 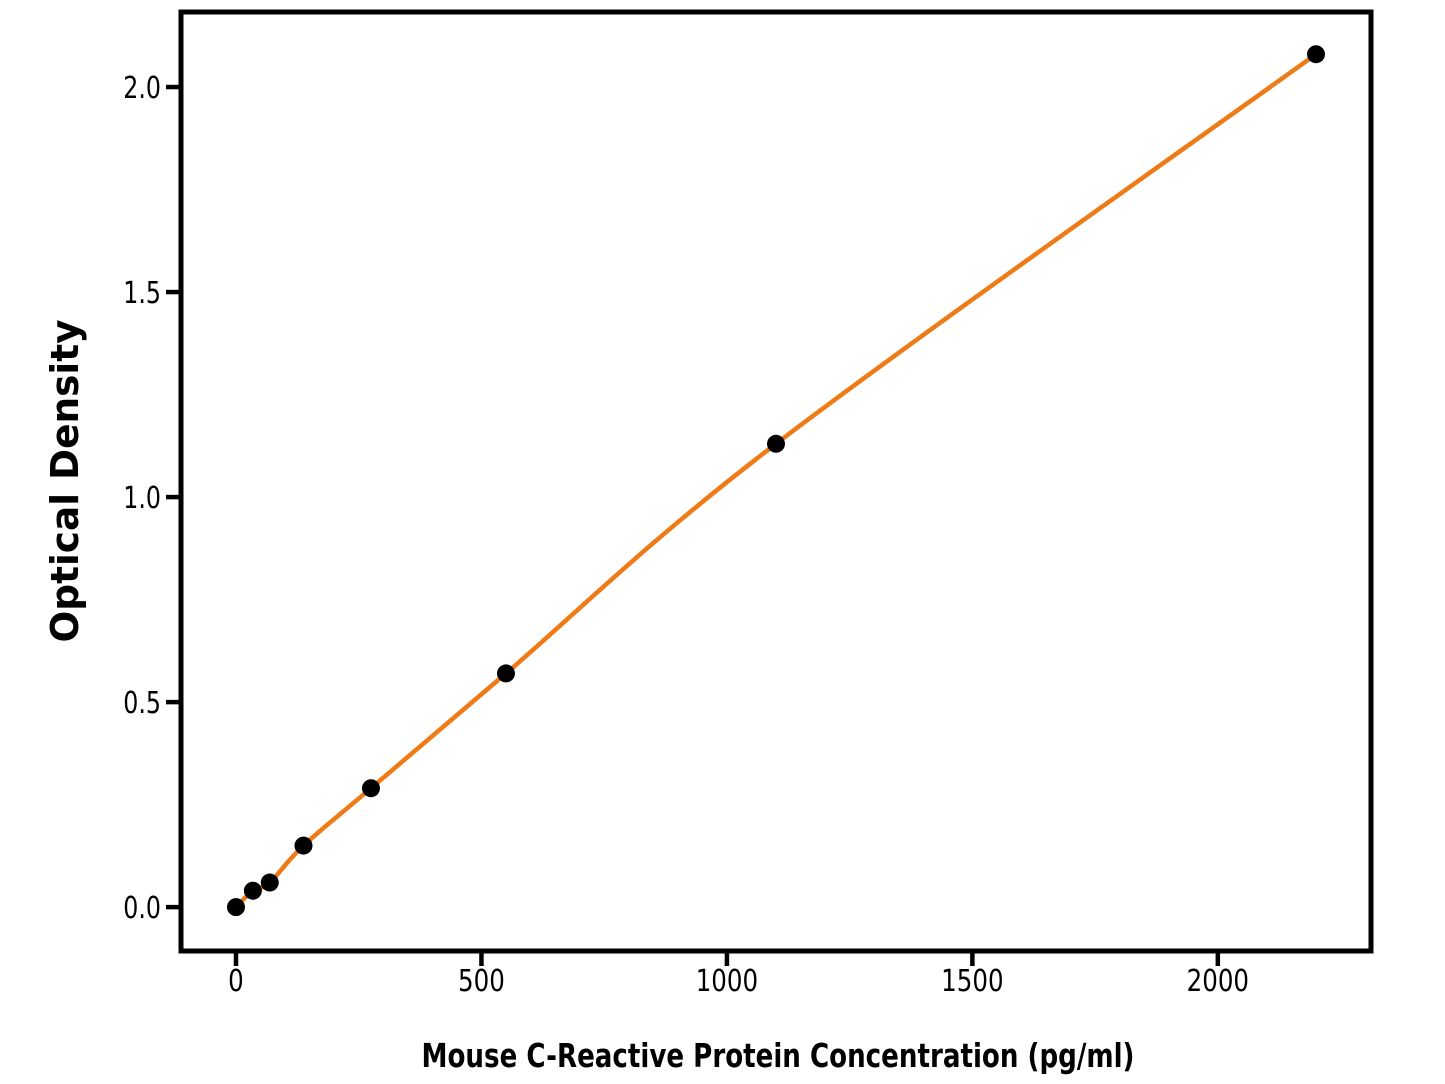 What do you see at coordinates (142, 908) in the screenshot?
I see `y-tick-label: 0.0` at bounding box center [142, 908].